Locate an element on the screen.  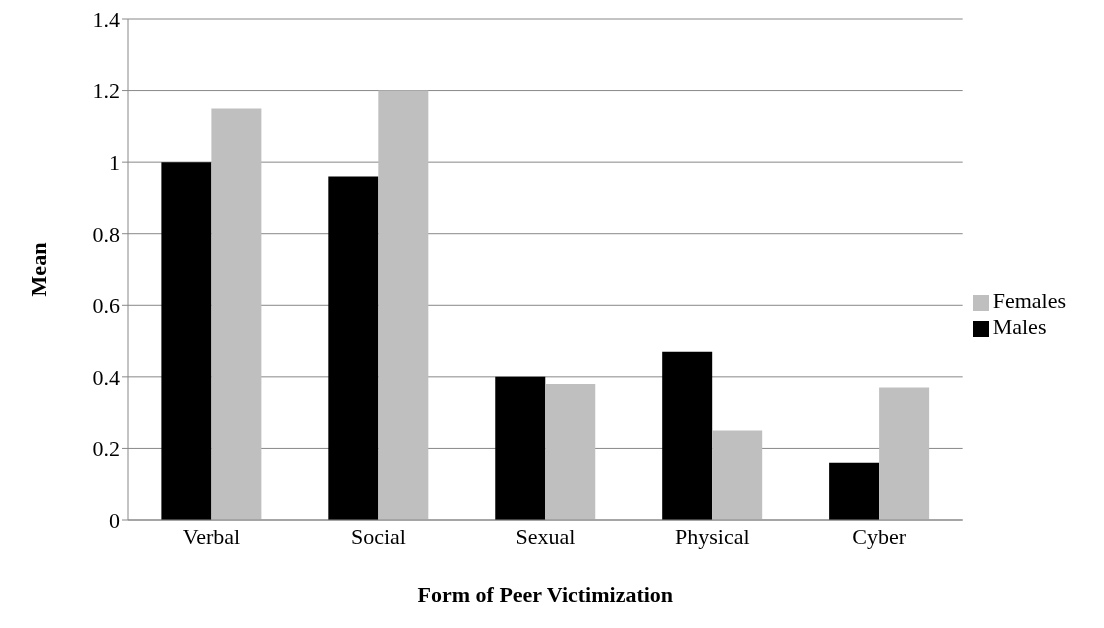
x-tick-label: Verbal is located at coordinates (211, 536).